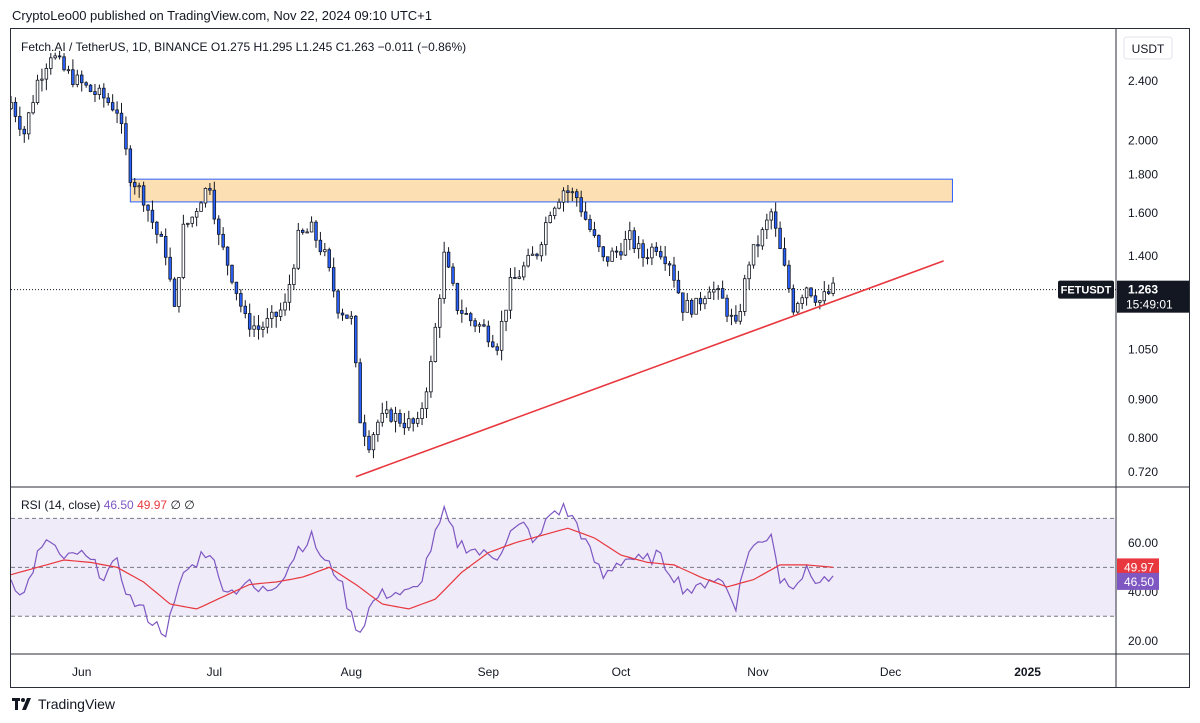 The width and height of the screenshot is (1200, 723). I want to click on rsi-badge-label: 46.50, so click(1139, 582).